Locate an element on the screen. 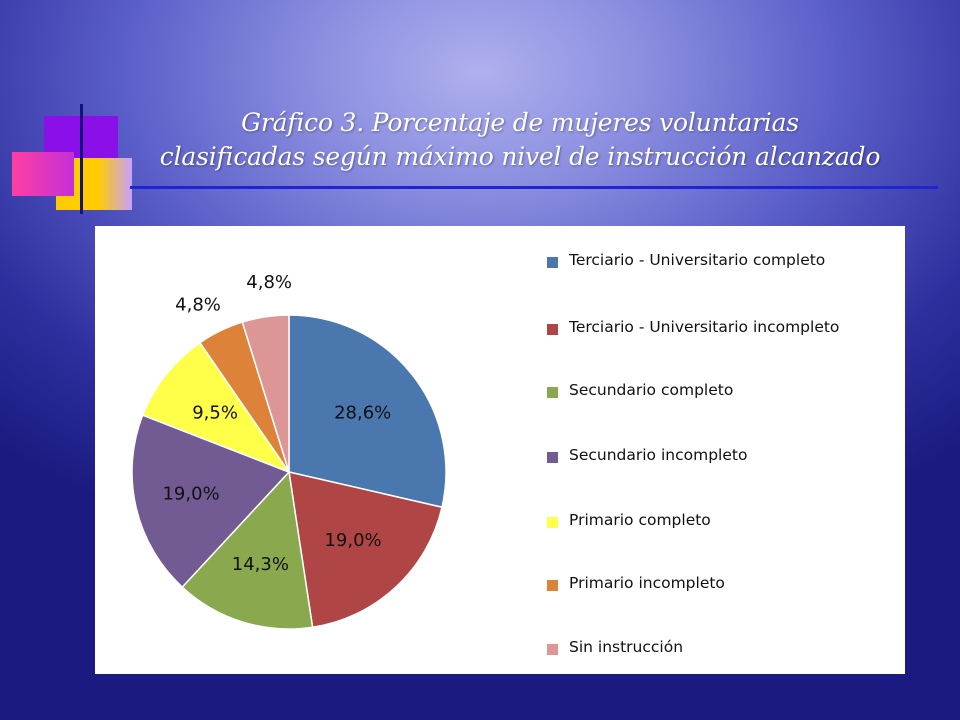 The width and height of the screenshot is (960, 720). legend-label-6: Primario incompleto is located at coordinates (647, 583).